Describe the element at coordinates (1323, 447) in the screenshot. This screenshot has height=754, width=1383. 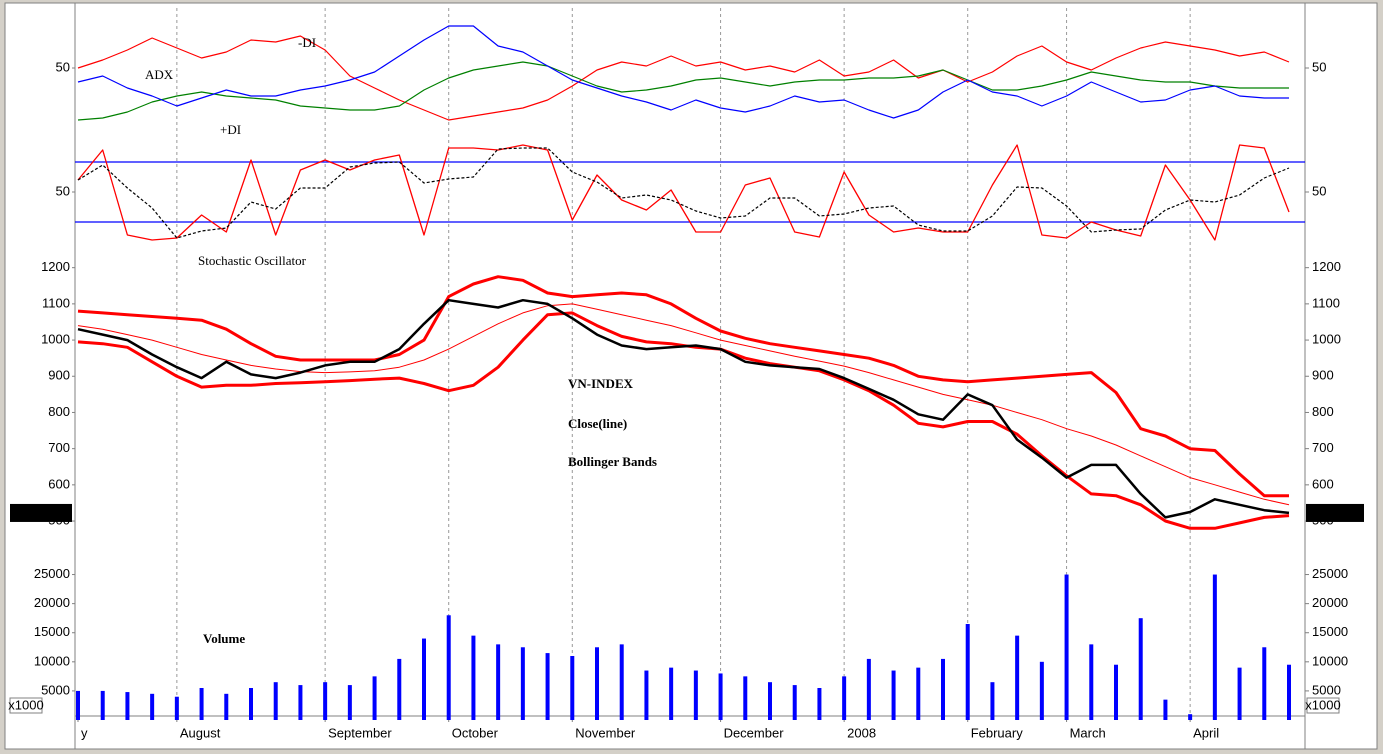
I see `y-tick-label-right: 700` at that location.